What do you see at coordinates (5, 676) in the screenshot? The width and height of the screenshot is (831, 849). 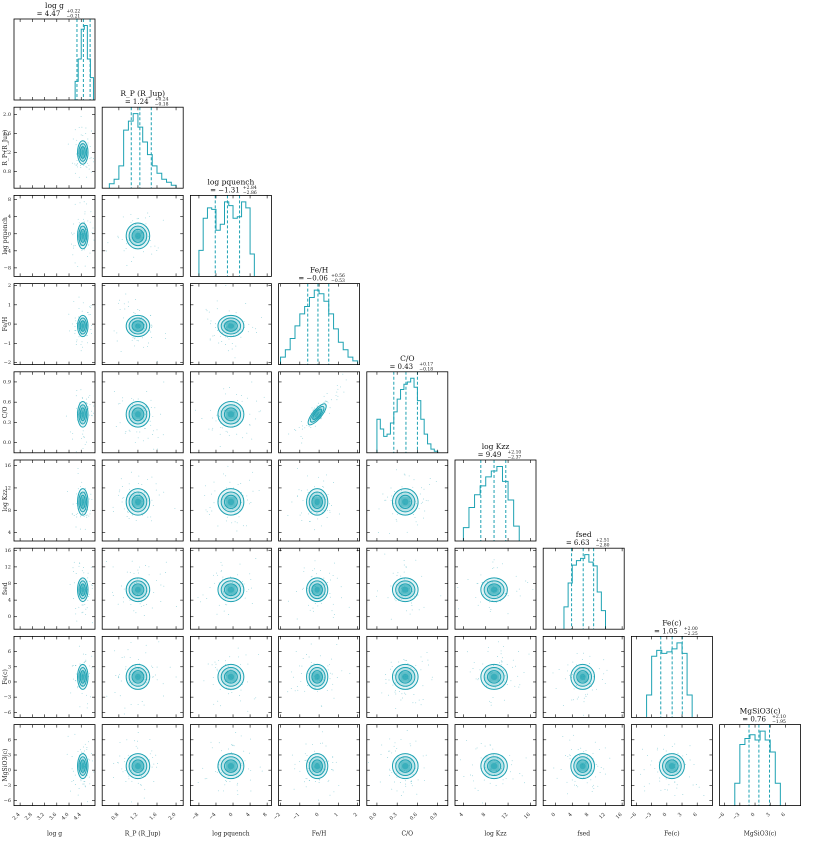 I see `y-axis-label-fec: Fe(c)` at bounding box center [5, 676].